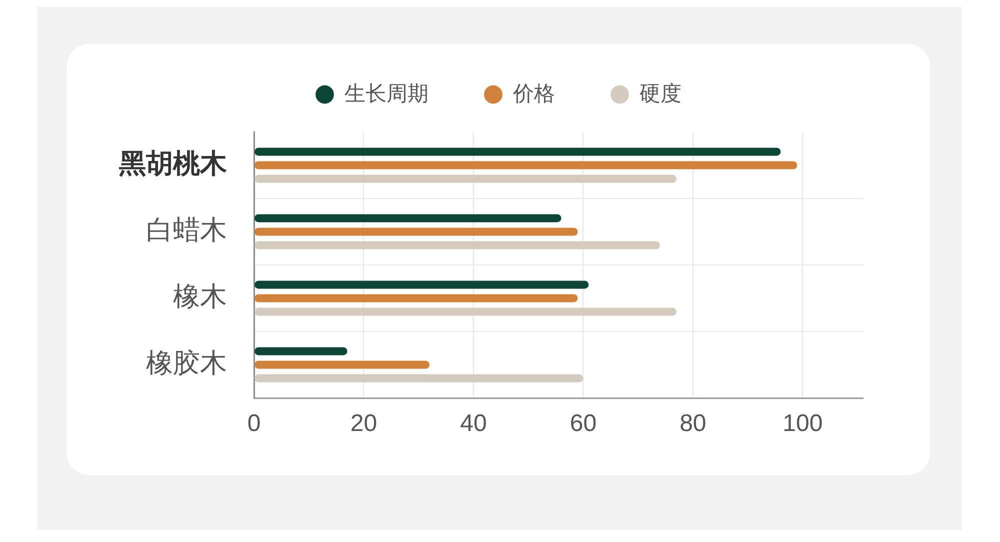  I want to click on y-tick-label: 橡木, so click(200, 297).